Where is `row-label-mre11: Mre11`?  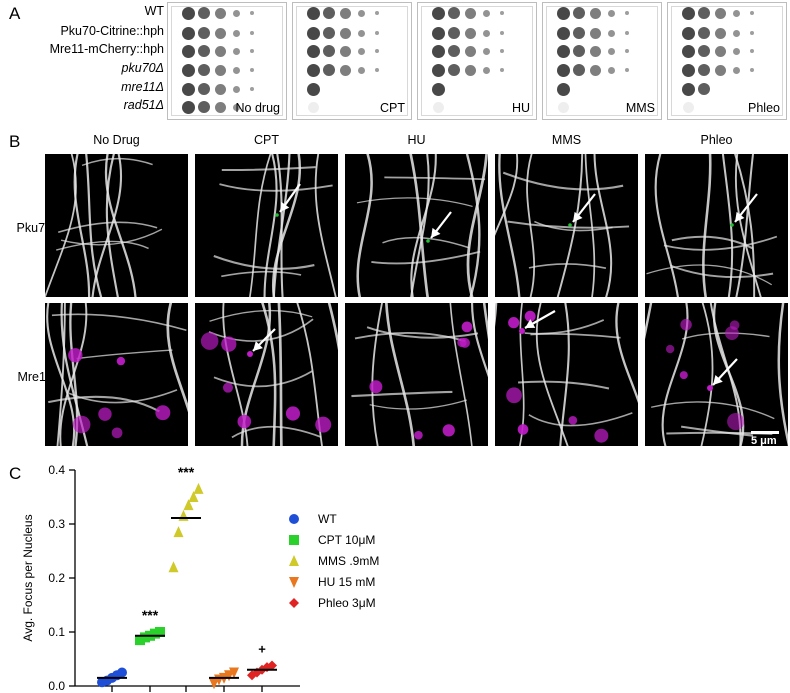 row-label-mre11: Mre11 is located at coordinates (34, 377).